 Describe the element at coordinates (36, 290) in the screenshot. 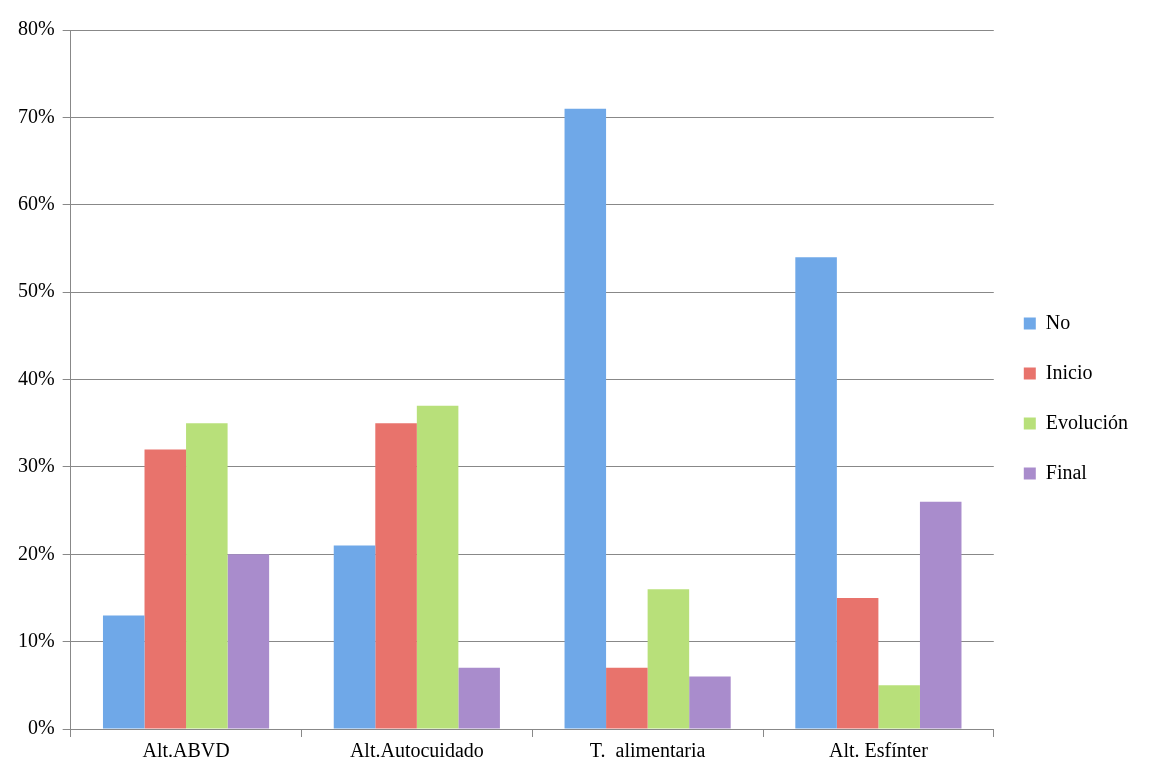

I see `y-tick-label: 50%` at that location.